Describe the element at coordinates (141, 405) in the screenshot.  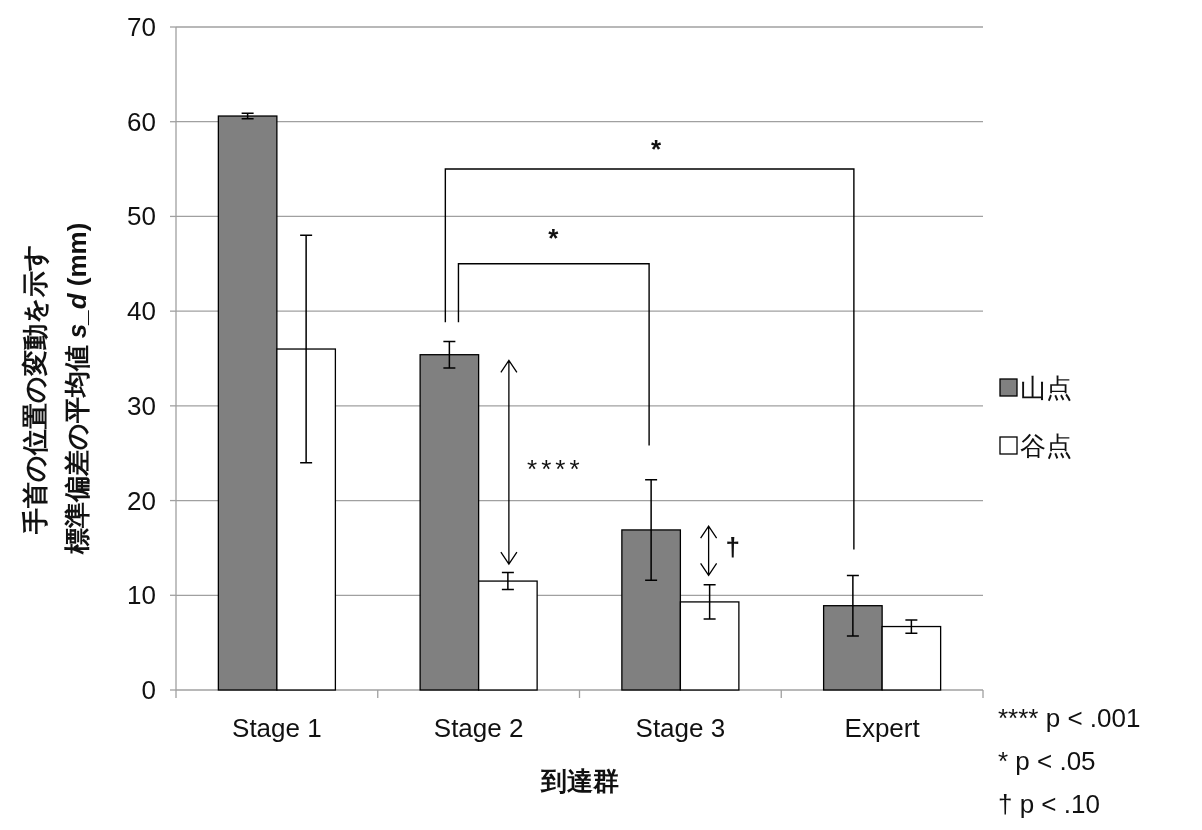
I see `y-tick-label: 30` at that location.